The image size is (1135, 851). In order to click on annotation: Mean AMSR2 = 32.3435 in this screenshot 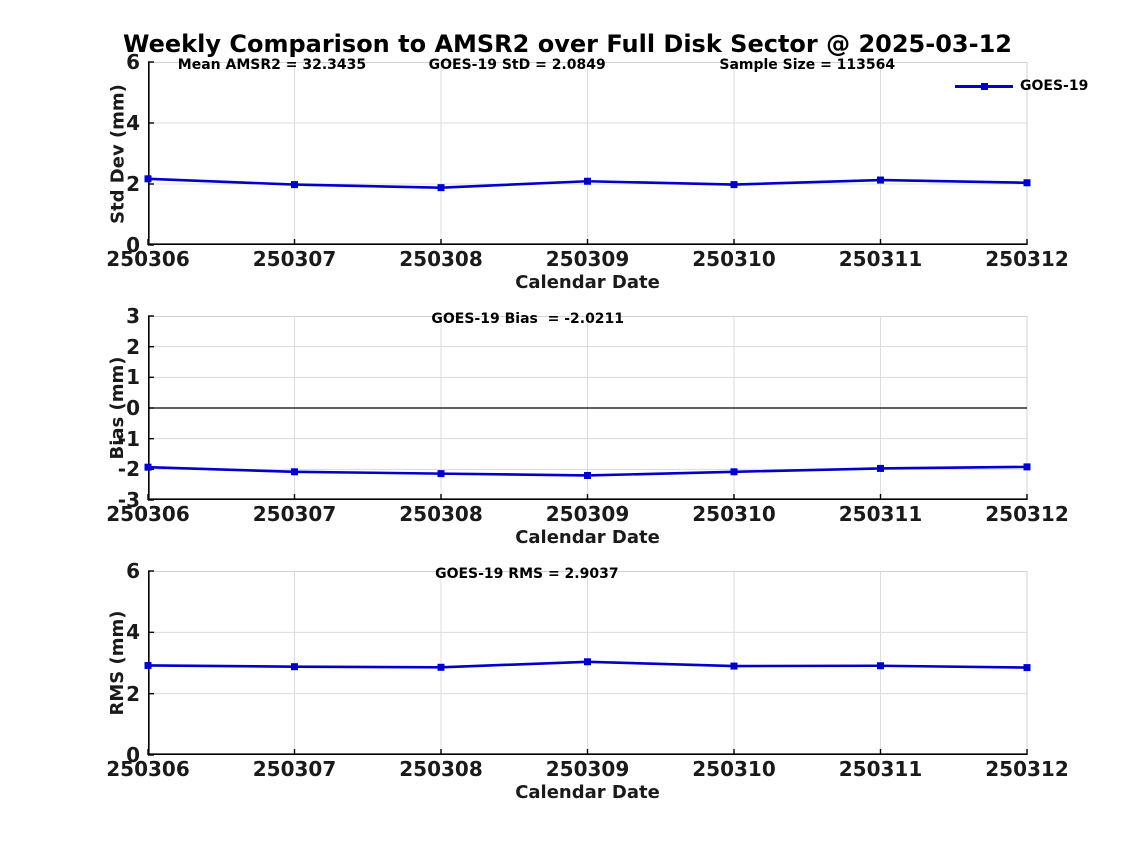, I will do `click(272, 65)`.